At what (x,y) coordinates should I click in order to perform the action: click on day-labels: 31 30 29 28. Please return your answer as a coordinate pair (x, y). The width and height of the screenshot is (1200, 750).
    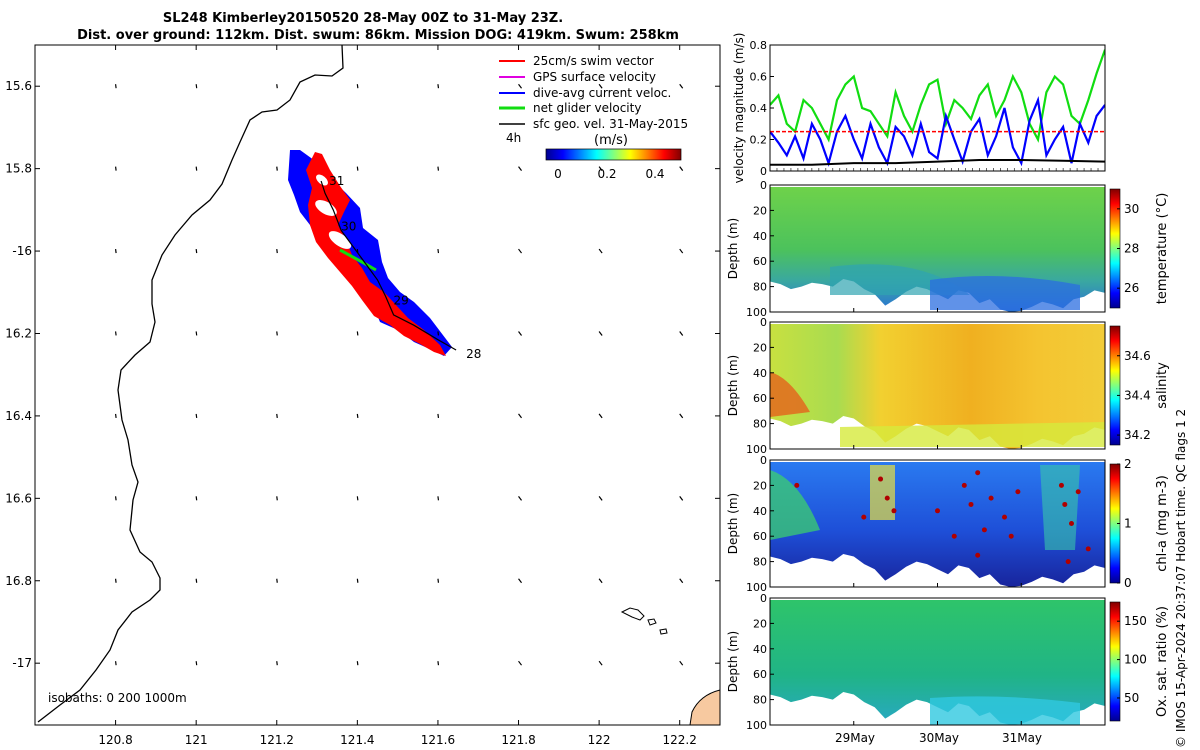
    Looking at the image, I should click on (405, 267).